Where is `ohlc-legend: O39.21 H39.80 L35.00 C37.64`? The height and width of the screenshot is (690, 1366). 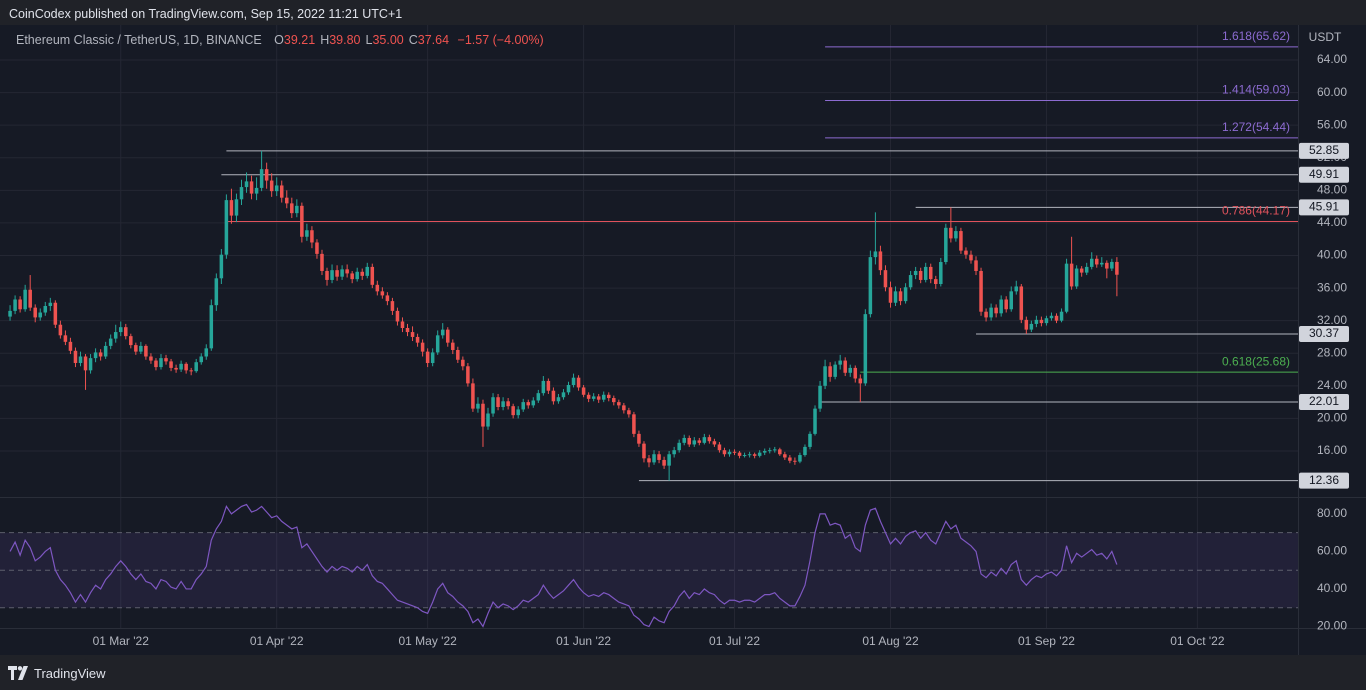 ohlc-legend: O39.21 H39.80 L35.00 C37.64 is located at coordinates (357, 40).